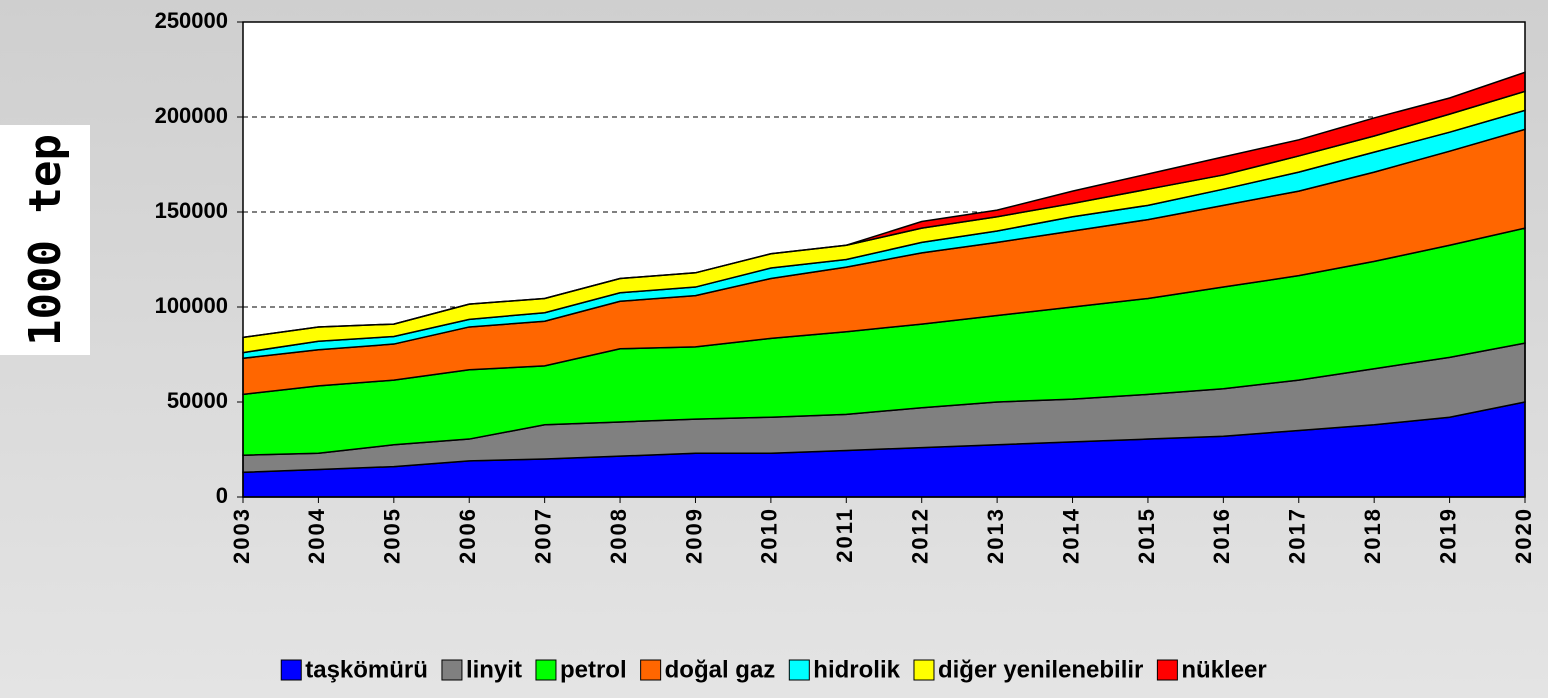 This screenshot has height=698, width=1548. Describe the element at coordinates (222, 495) in the screenshot. I see `y-tick-label: 0` at that location.